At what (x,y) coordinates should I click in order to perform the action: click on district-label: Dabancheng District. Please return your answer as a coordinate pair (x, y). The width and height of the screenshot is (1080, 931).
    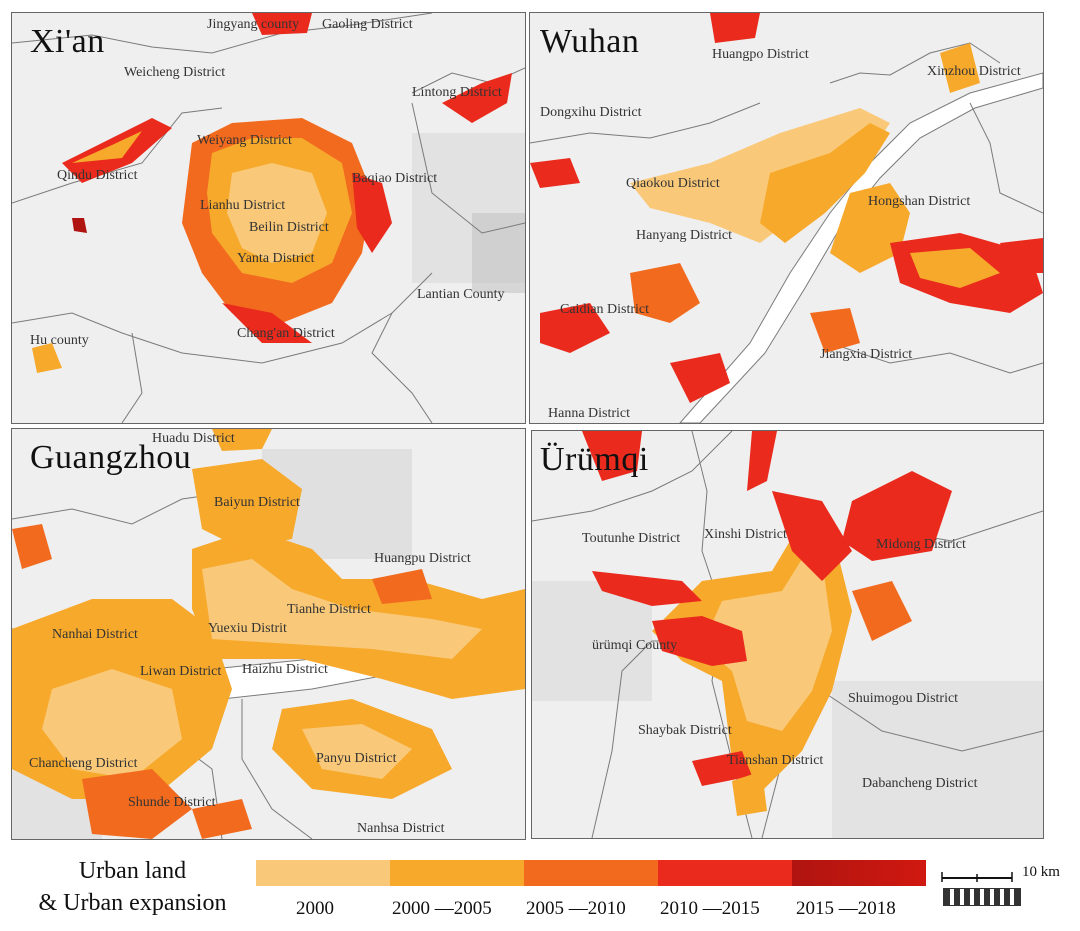
    Looking at the image, I should click on (920, 783).